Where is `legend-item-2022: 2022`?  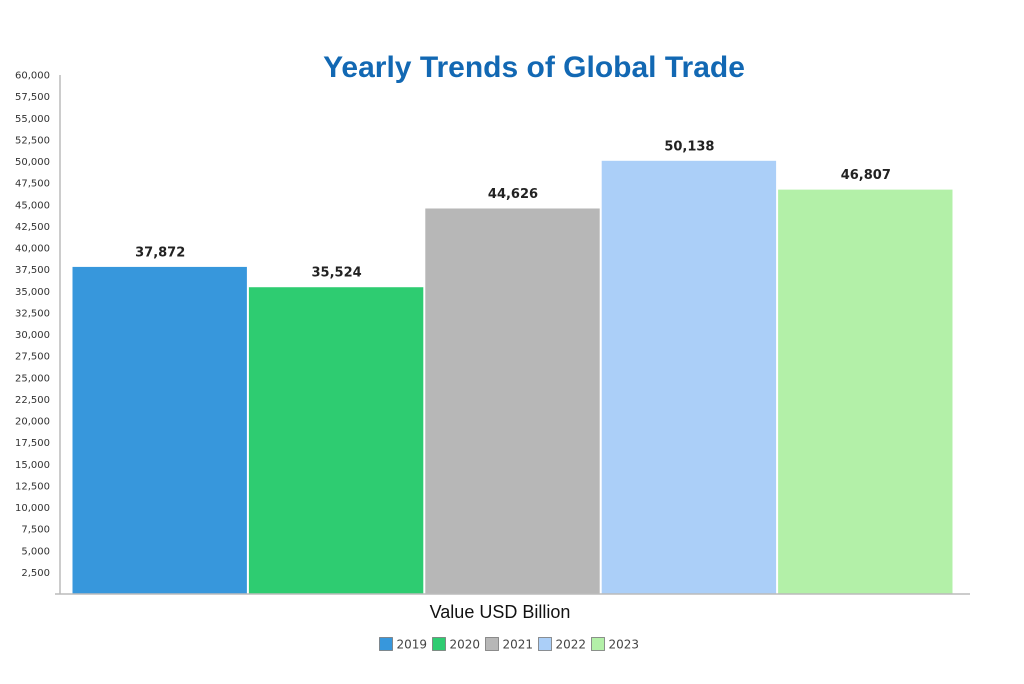
legend-item-2022: 2022 is located at coordinates (562, 644).